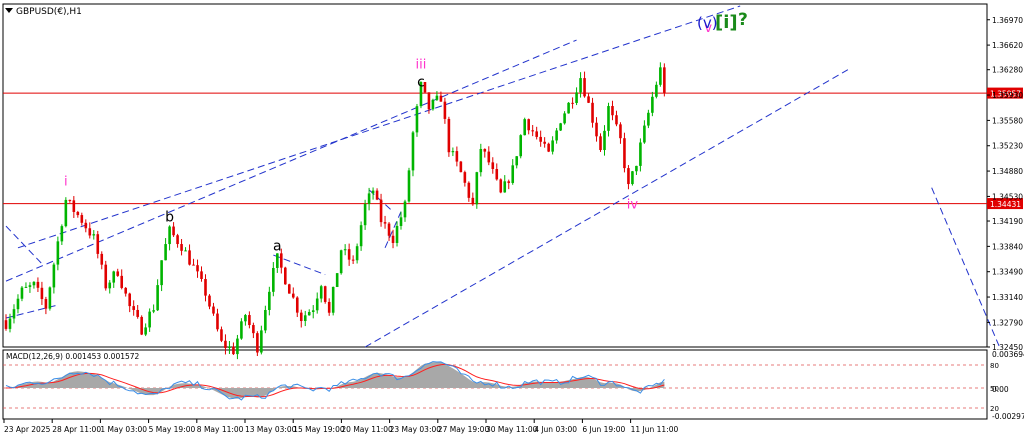 The height and width of the screenshot is (445, 1024). Describe the element at coordinates (73, 356) in the screenshot. I see `macd-label: MACD(12,26,9) 0.001453 0.001572` at that location.